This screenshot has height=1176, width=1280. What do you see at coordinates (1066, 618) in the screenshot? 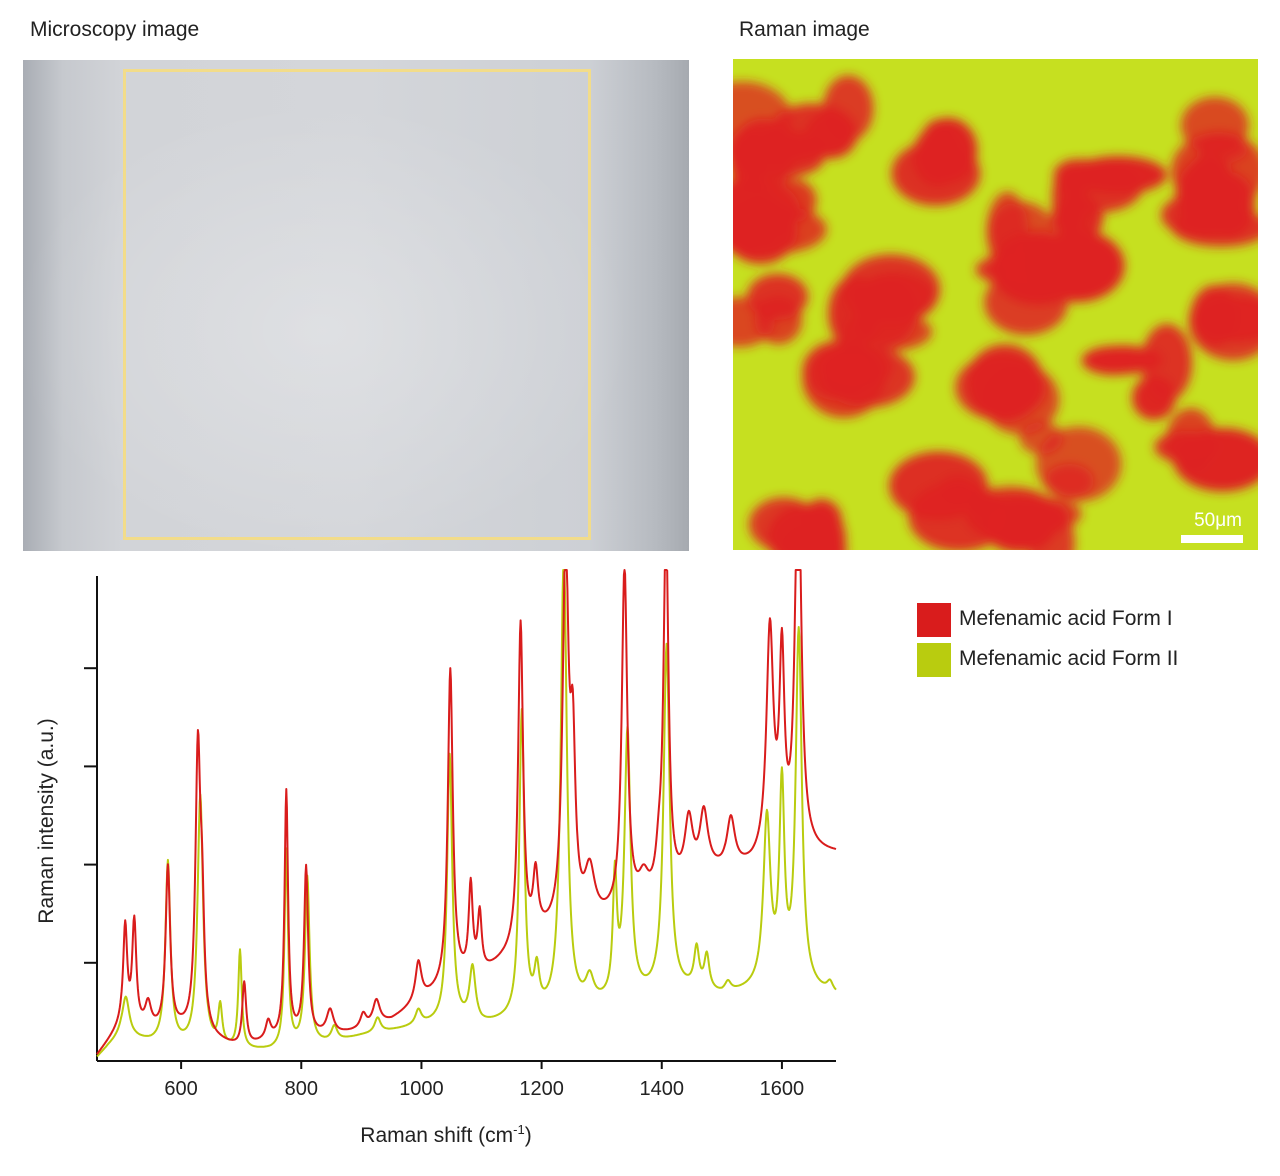
I see `legend-label-form-i: Mefenamic acid Form I` at bounding box center [1066, 618].